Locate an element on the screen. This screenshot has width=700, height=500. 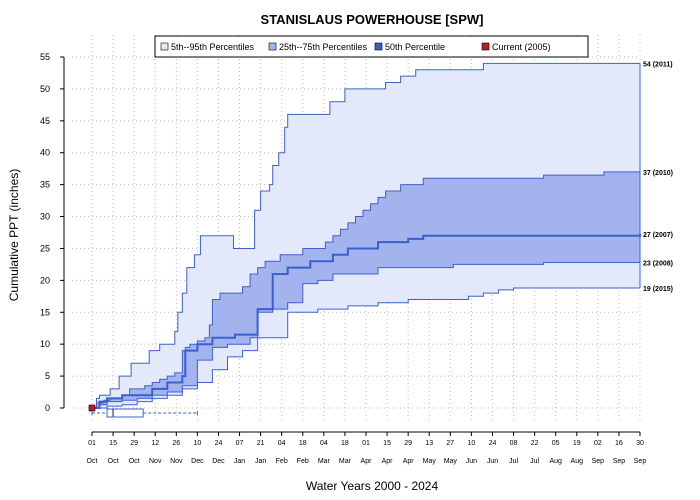
end-label: 54 (2011) is located at coordinates (658, 64).